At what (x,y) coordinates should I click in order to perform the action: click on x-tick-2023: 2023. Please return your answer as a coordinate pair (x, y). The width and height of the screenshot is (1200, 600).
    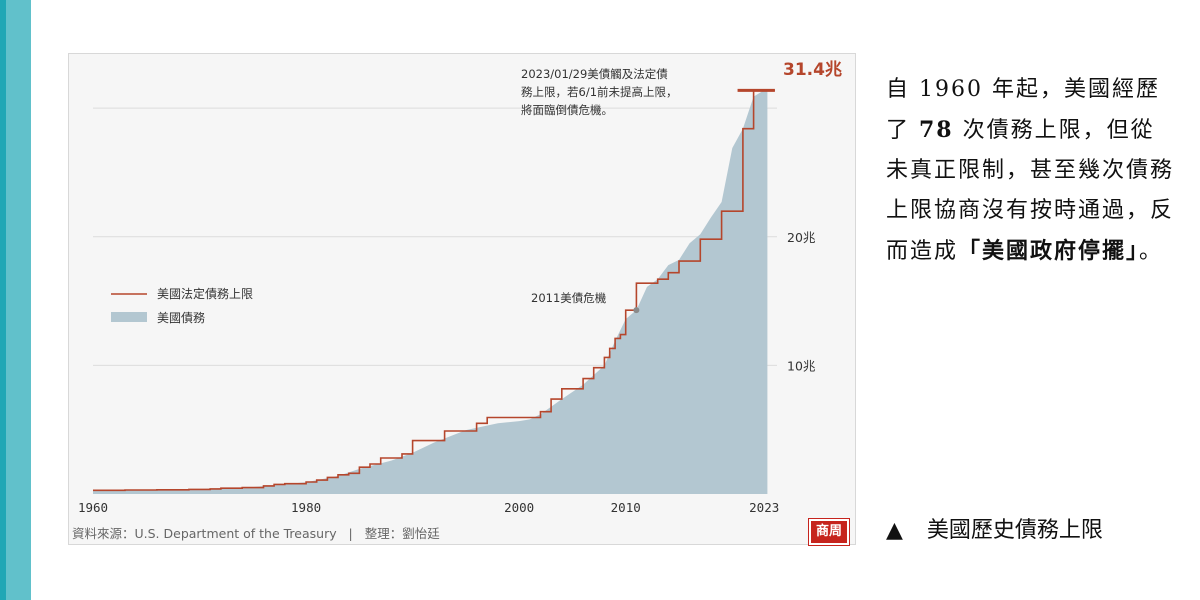
    Looking at the image, I should click on (764, 507).